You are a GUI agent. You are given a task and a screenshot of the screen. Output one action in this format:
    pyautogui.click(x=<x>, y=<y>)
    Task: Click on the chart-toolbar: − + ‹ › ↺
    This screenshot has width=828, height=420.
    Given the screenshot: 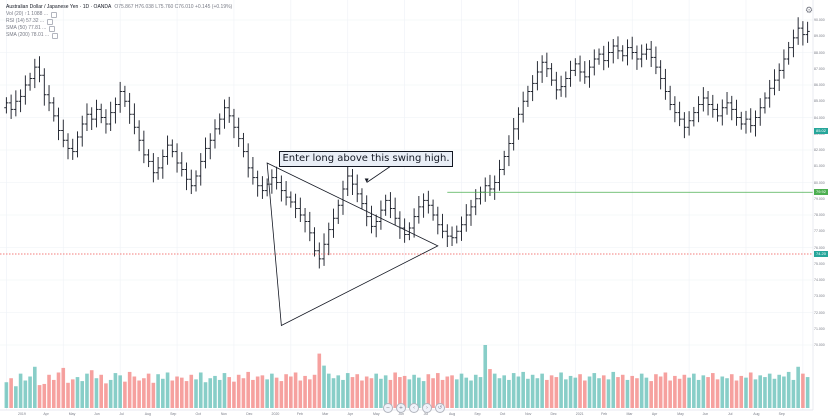 What is the action you would take?
    pyautogui.click(x=414, y=408)
    